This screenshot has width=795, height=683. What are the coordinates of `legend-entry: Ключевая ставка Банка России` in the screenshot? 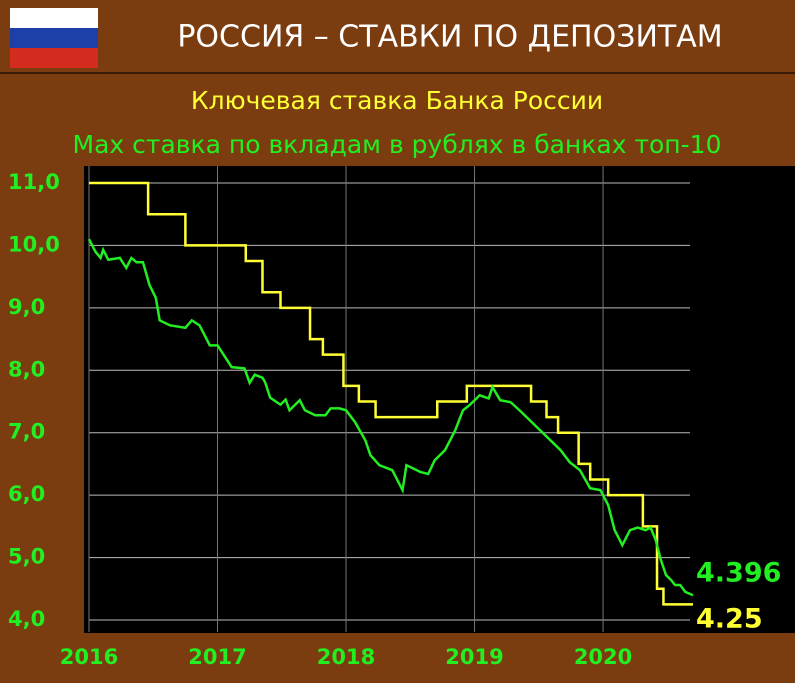 It's located at (397, 100).